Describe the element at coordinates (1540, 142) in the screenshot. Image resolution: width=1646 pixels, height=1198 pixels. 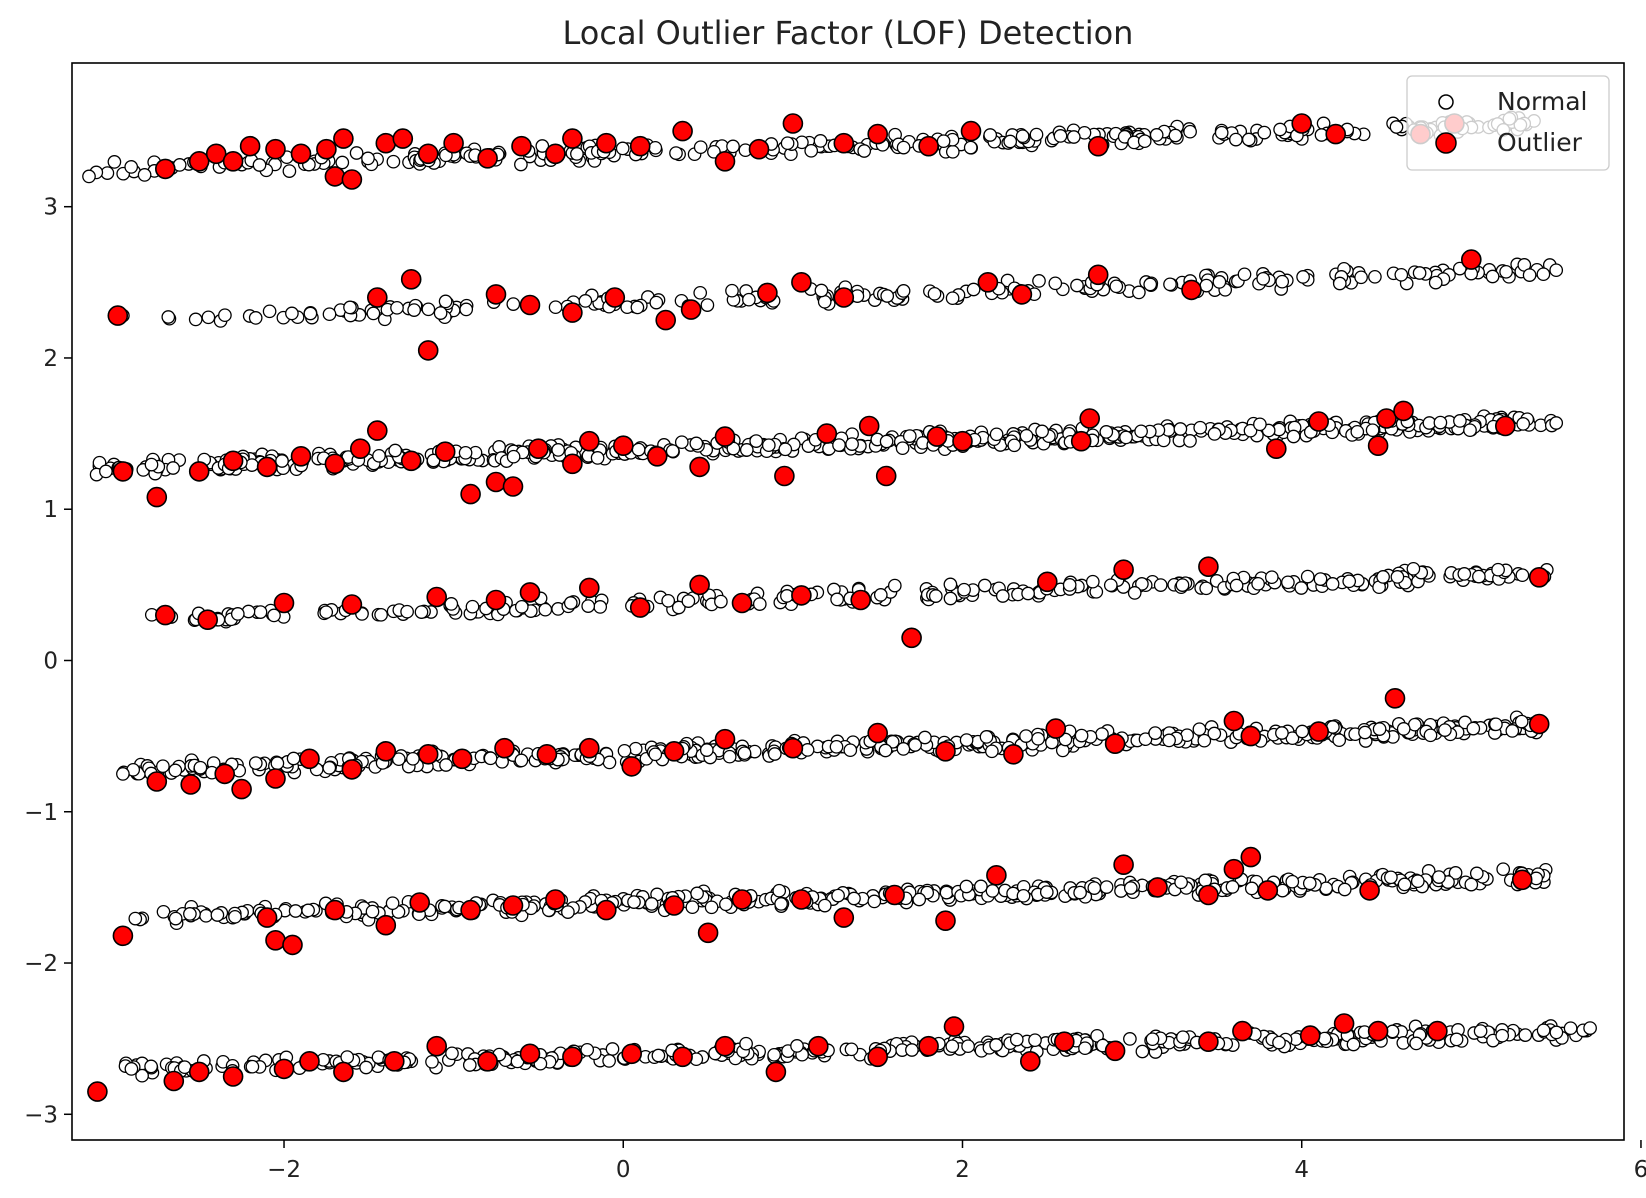
I see `legend-outlier-label: Outlier` at that location.